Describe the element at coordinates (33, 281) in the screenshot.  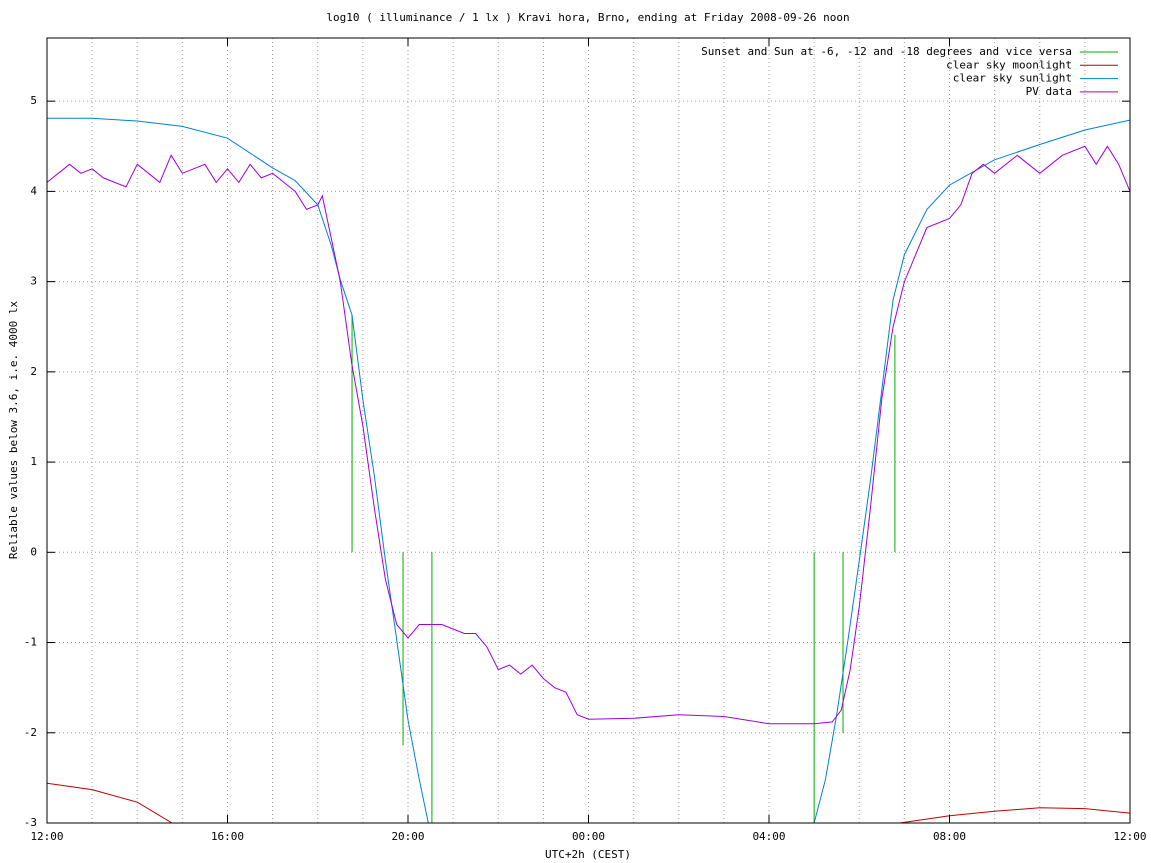
I see `y-tick-label: 3` at that location.